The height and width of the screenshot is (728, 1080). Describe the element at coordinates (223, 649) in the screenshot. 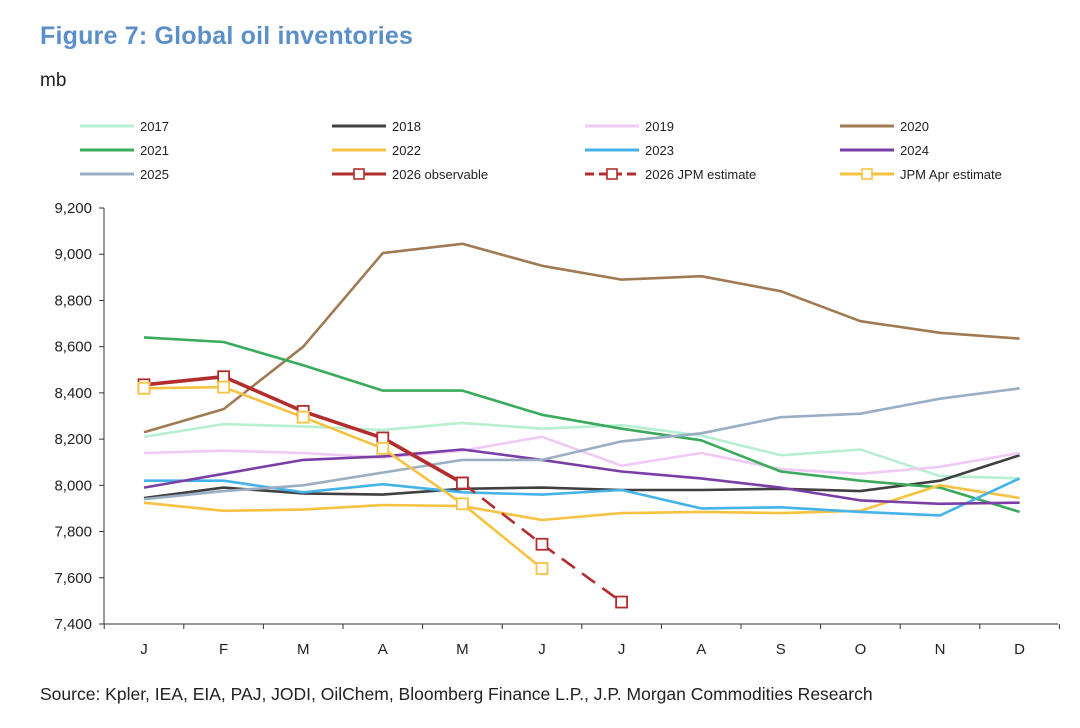

I see `x-tick-label: F` at that location.